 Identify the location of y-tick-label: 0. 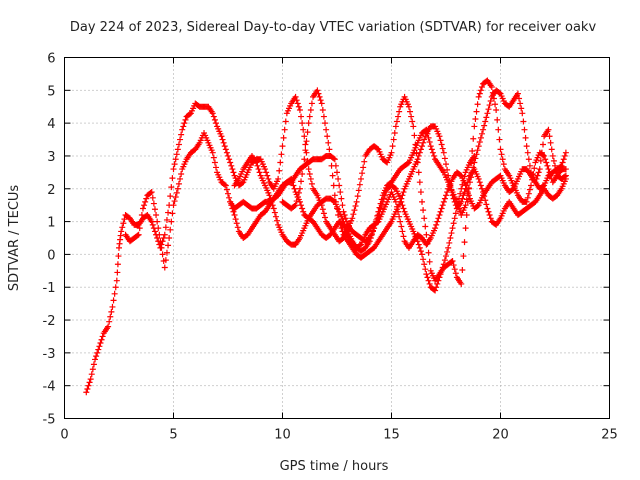
(51, 255).